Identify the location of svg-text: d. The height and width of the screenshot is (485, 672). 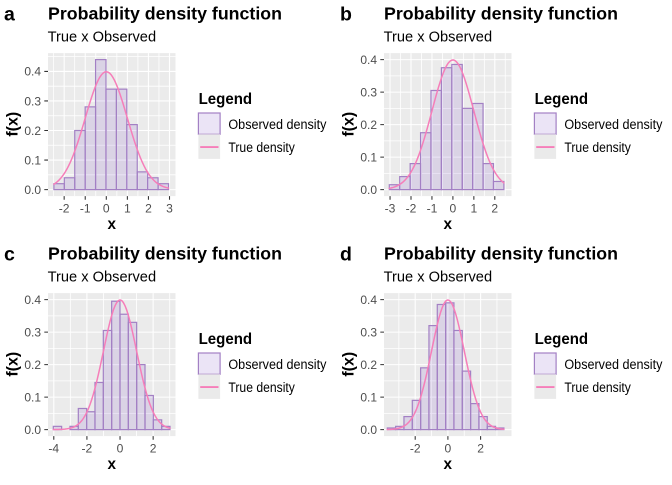
(346, 255).